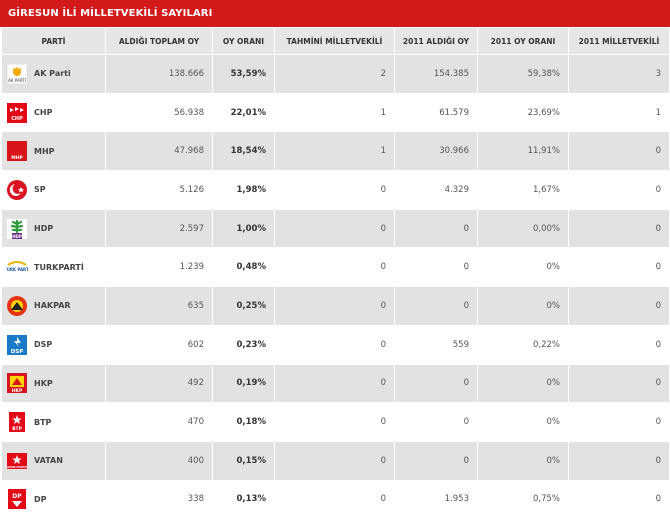 The height and width of the screenshot is (524, 670). What do you see at coordinates (17, 151) in the screenshot?
I see `mhp-logo-icon: MHP` at bounding box center [17, 151].